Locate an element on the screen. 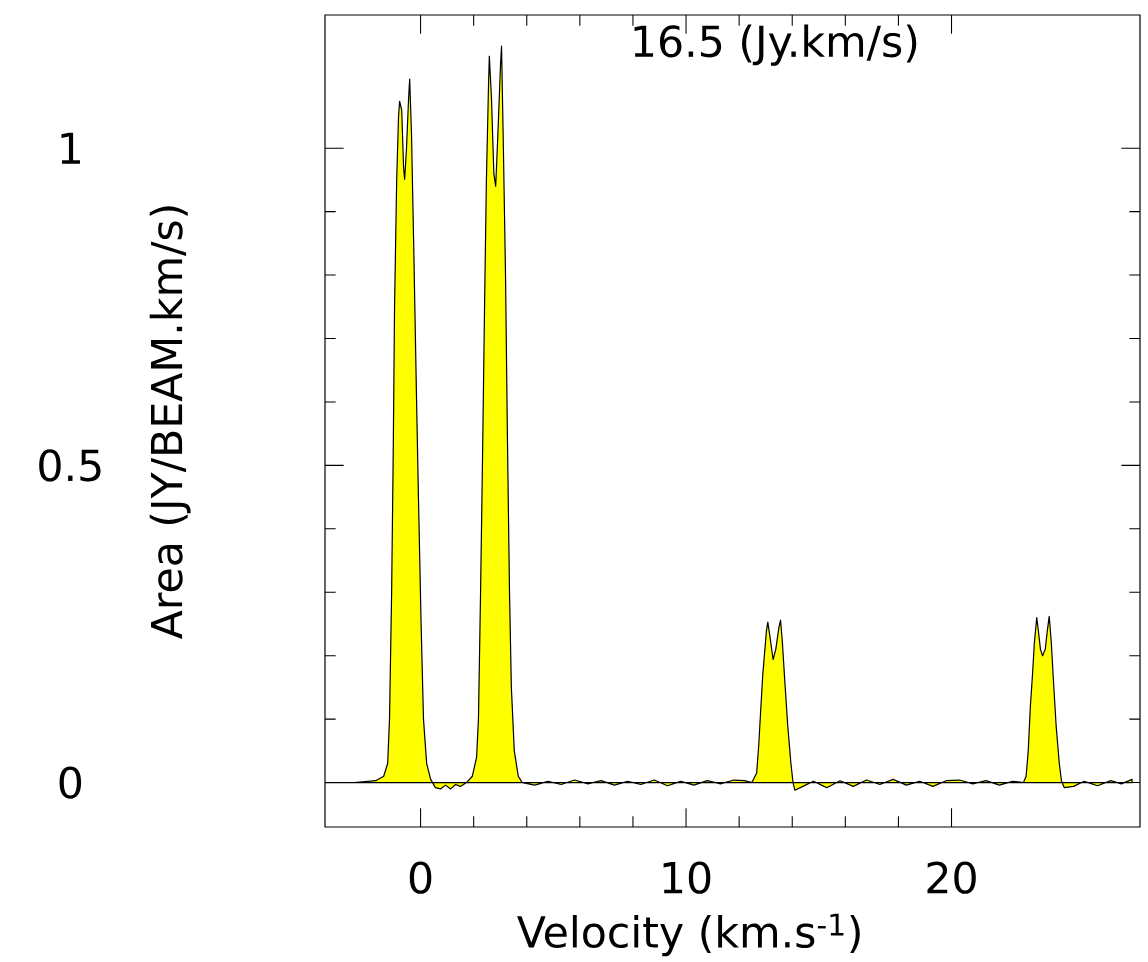  y-tick-label: 1 is located at coordinates (70, 148).